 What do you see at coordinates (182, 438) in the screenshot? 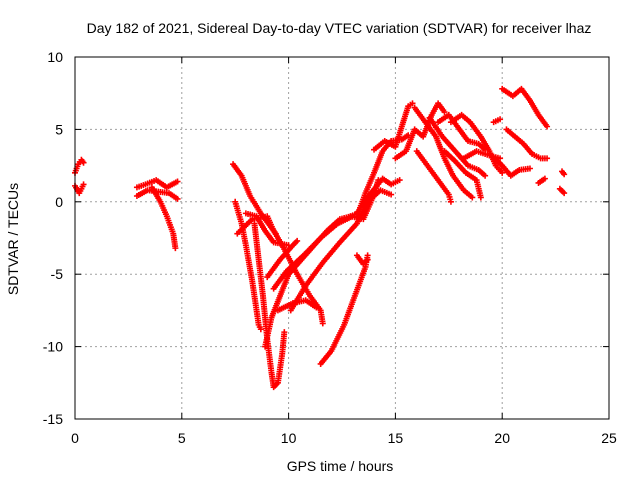
I see `x-tick-label: 5` at bounding box center [182, 438].